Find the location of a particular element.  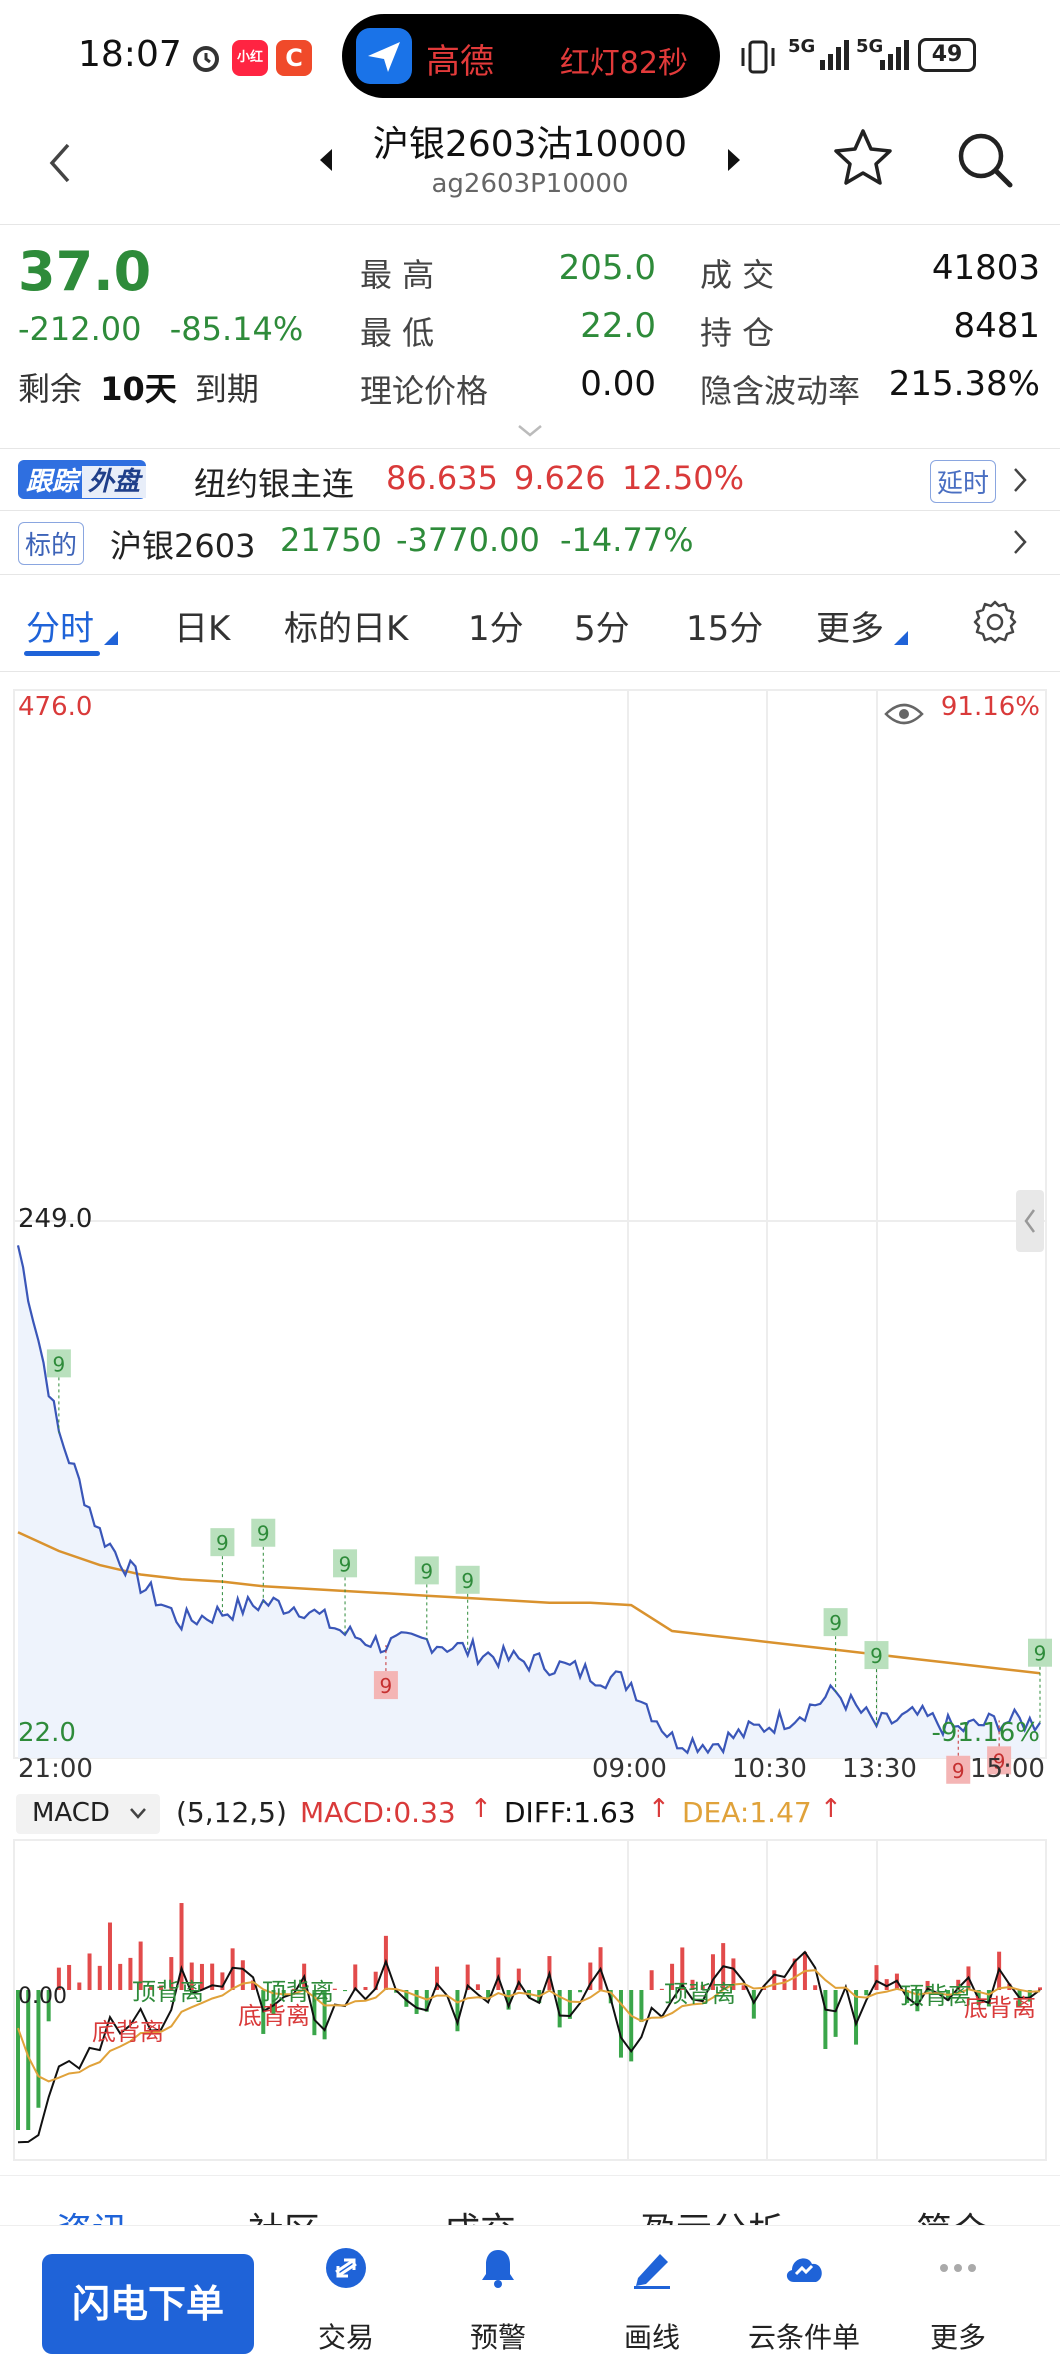

tab-trades: 成交 is located at coordinates (480, 2213).